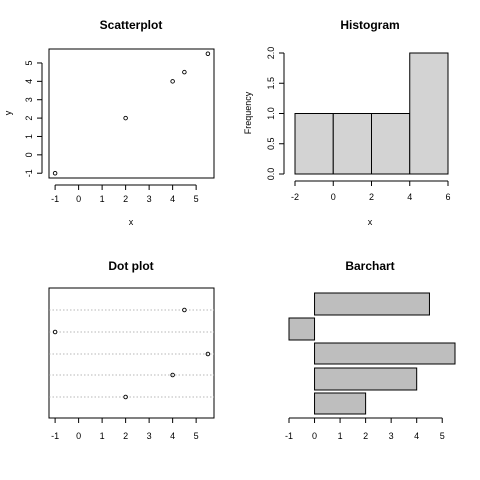  I want to click on dotplot-panel: Dot plot -1 0 1 2 3 4 5, so click(131, 350).